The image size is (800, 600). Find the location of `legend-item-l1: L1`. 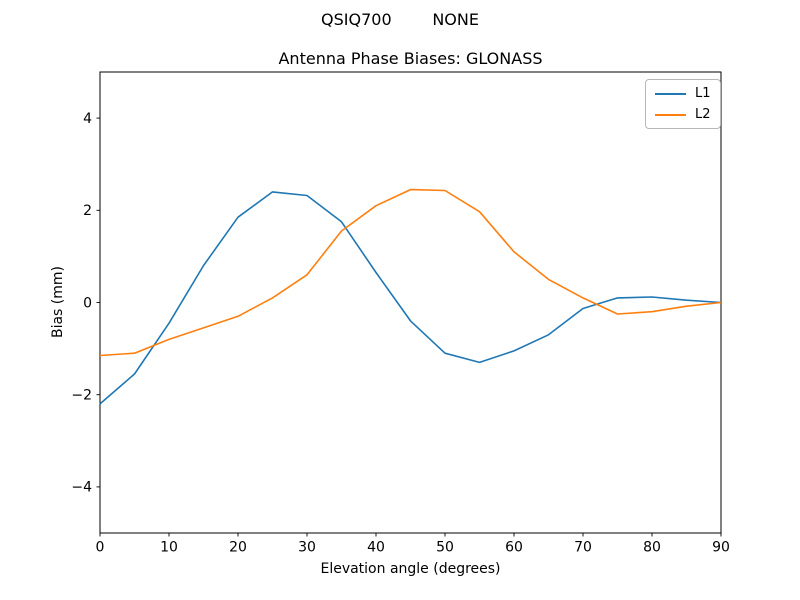

legend-item-l1: L1 is located at coordinates (683, 93).